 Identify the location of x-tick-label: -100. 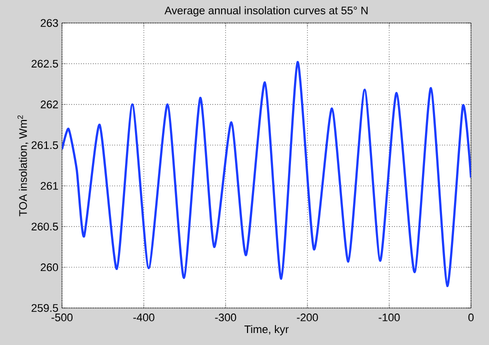
(389, 318).